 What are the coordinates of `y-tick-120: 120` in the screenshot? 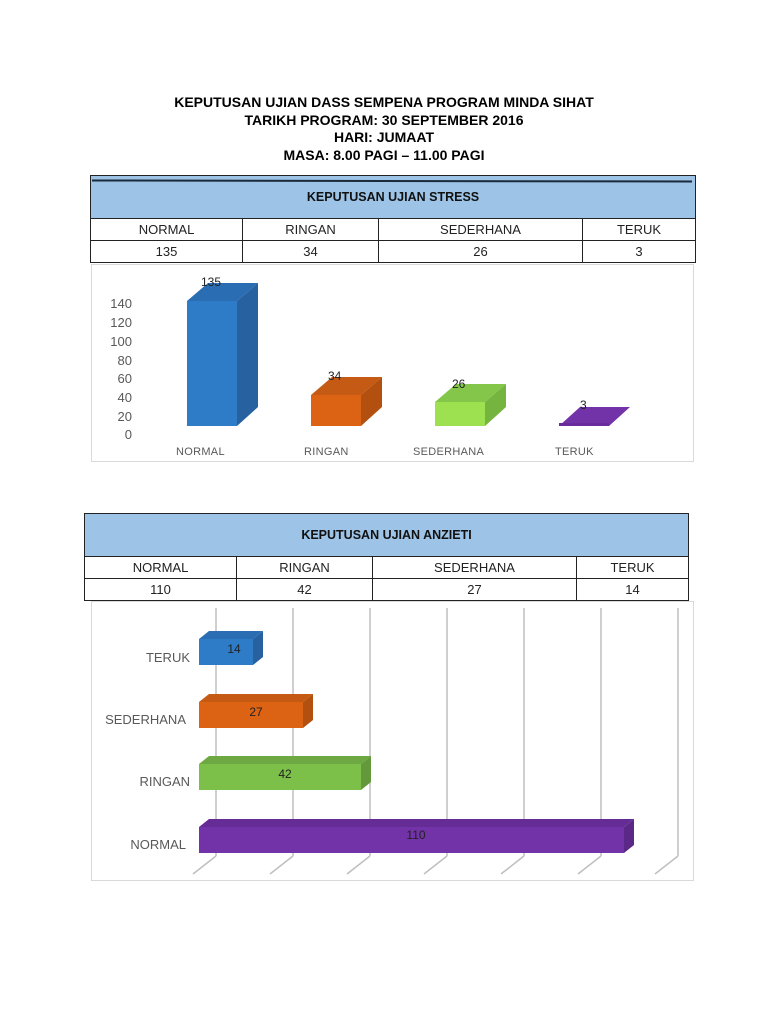 It's located at (121, 322).